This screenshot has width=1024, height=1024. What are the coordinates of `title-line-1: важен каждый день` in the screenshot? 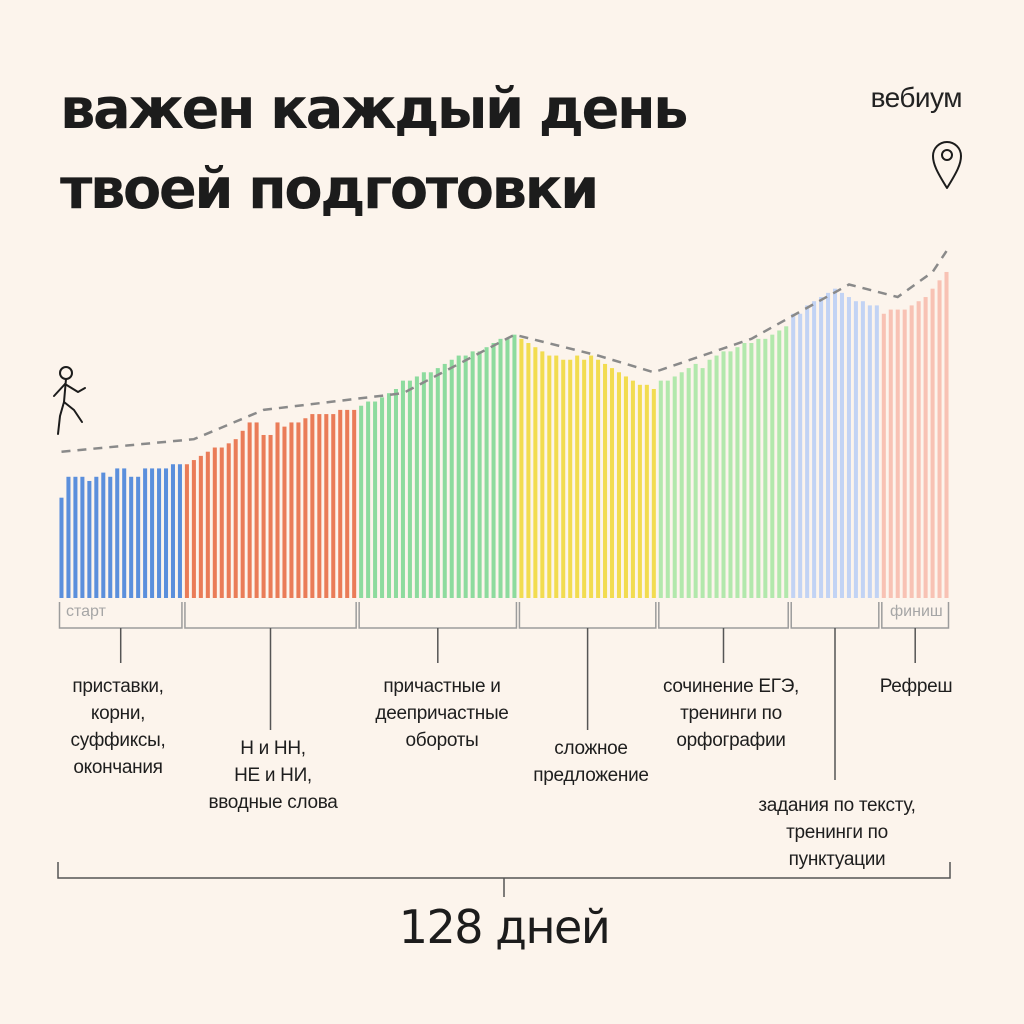 It's located at (374, 109).